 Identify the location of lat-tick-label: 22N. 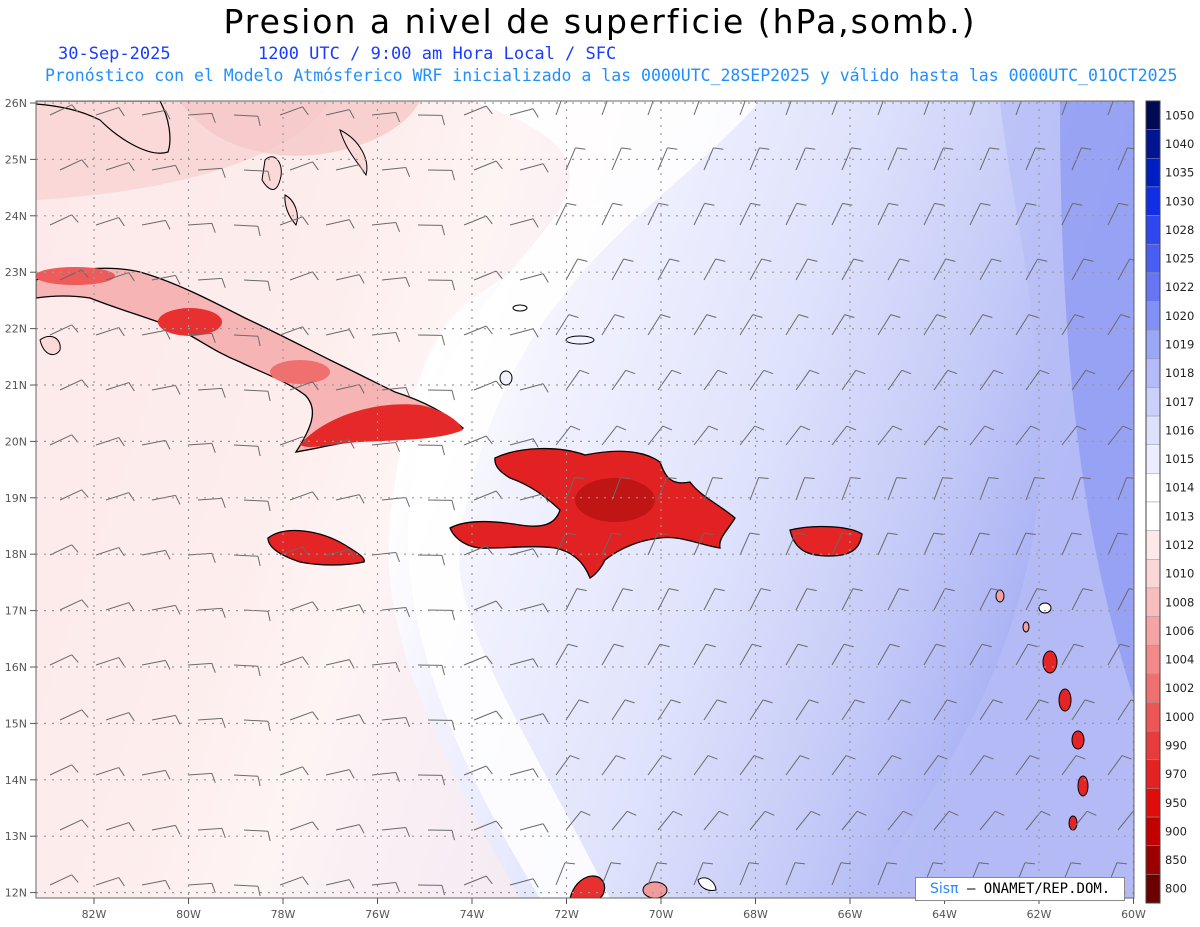
(16, 329).